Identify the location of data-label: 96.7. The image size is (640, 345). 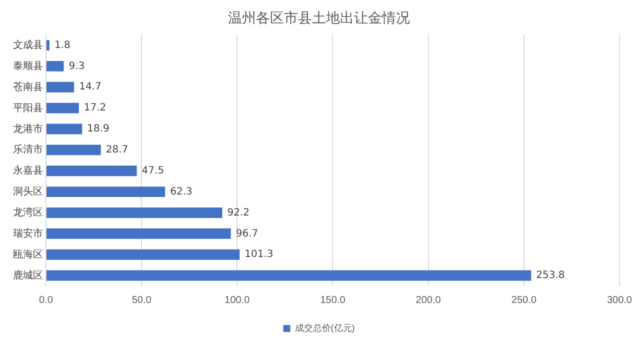
(247, 234).